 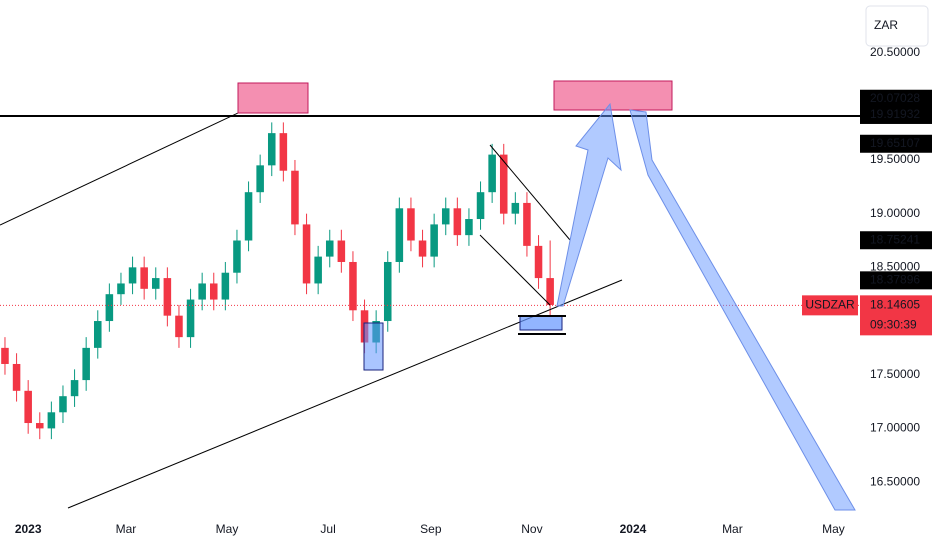 What do you see at coordinates (589, 204) in the screenshot?
I see `arrow-up` at bounding box center [589, 204].